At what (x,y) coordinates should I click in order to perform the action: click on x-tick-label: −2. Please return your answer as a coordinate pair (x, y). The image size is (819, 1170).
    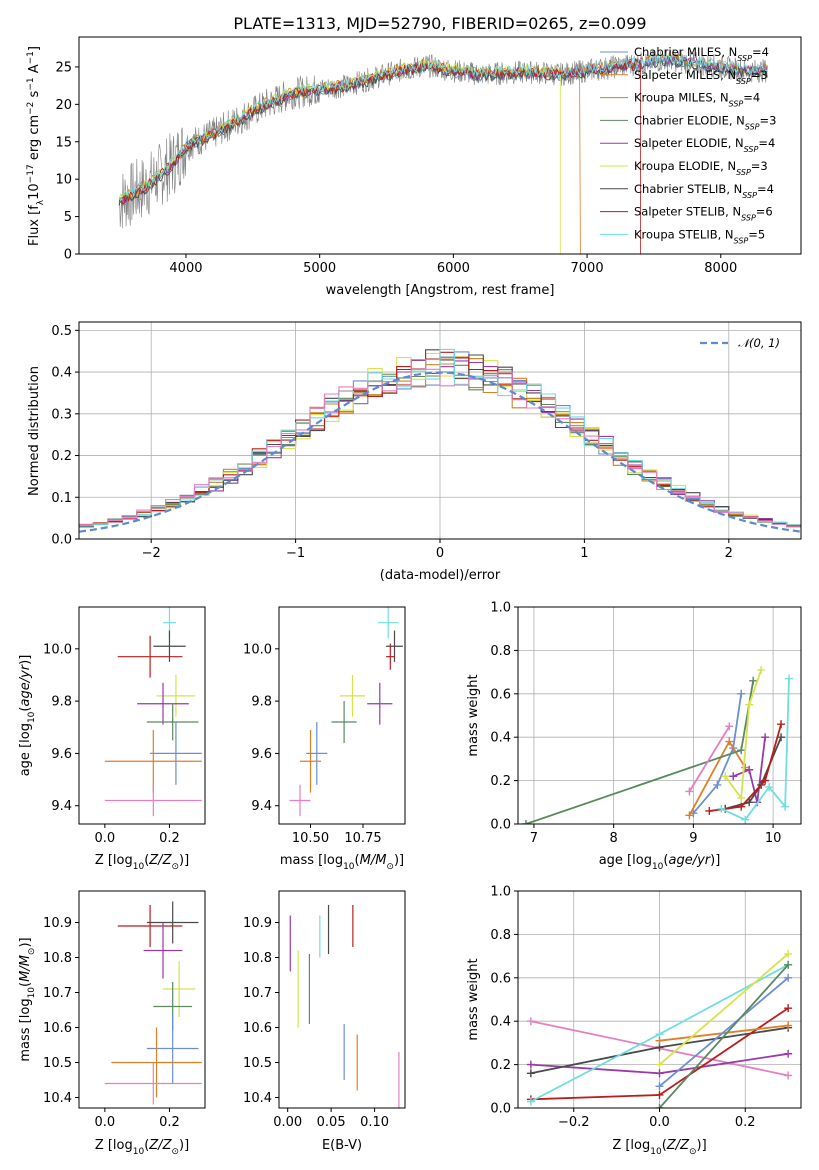
    Looking at the image, I should click on (151, 553).